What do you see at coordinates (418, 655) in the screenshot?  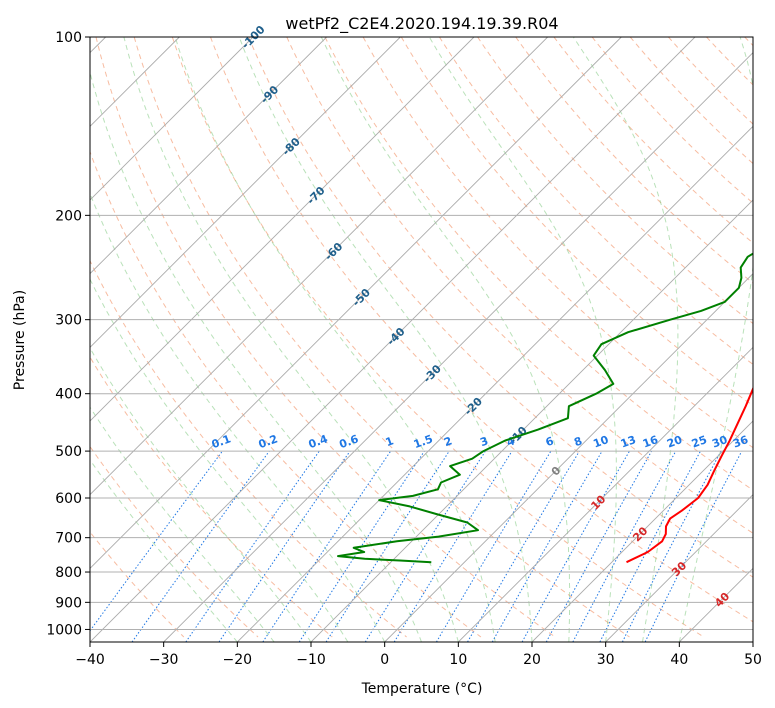 I see `x-axis: −40 −30 −20 −10 0 10 20 30 40 50` at bounding box center [418, 655].